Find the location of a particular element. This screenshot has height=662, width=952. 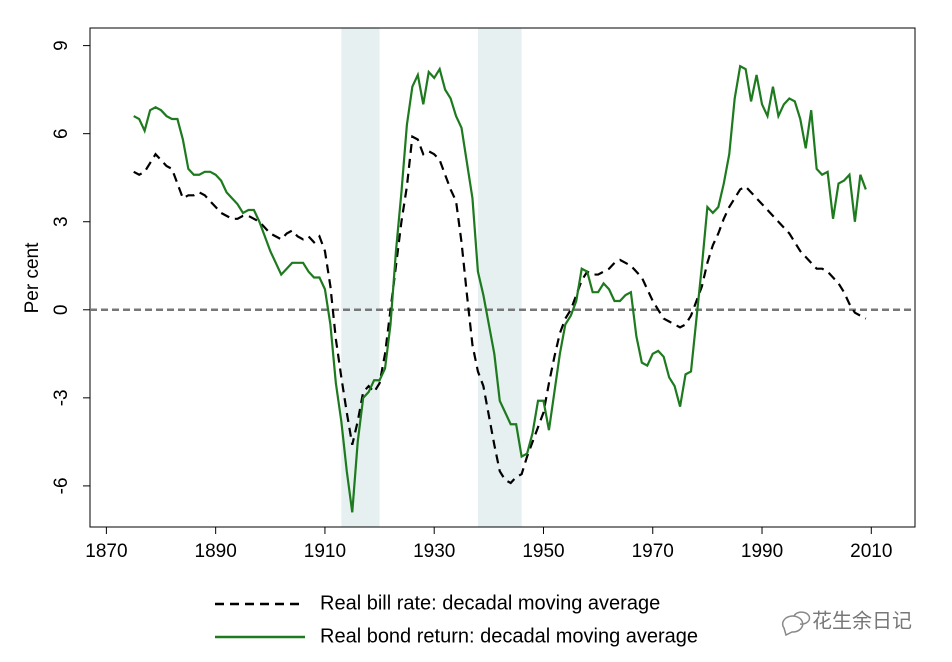

x-tick-label: 1870 is located at coordinates (106, 551).